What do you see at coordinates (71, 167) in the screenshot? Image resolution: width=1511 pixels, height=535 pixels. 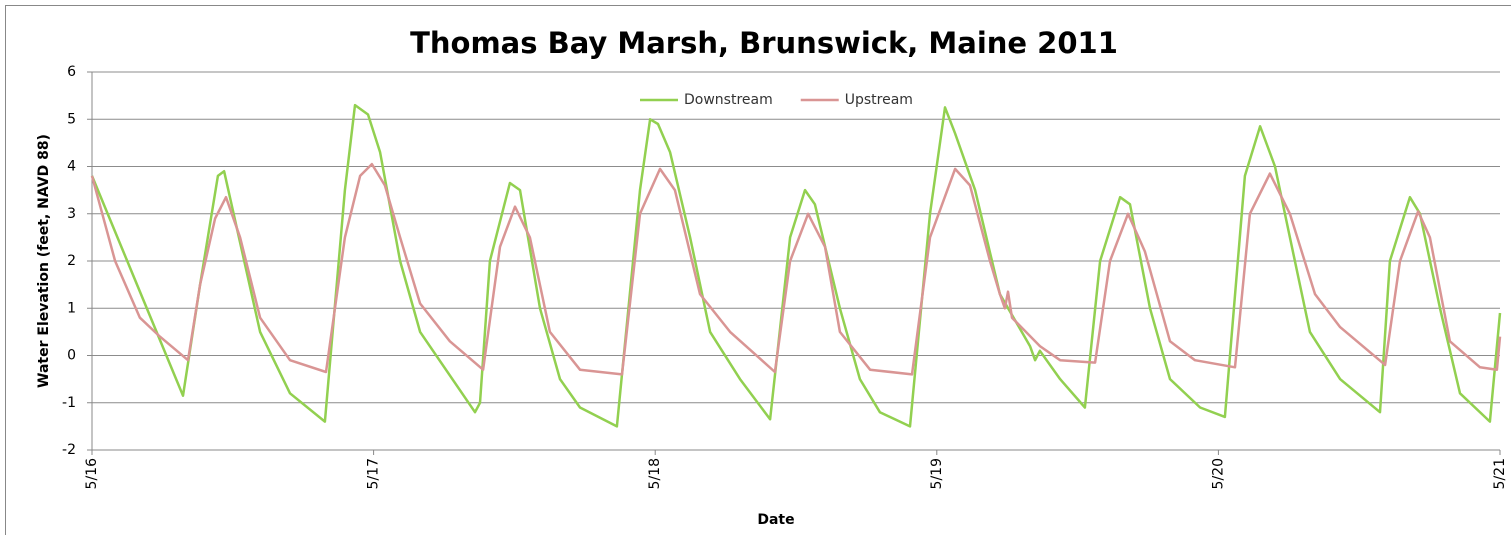 I see `y-tick-label: 4` at bounding box center [71, 167].